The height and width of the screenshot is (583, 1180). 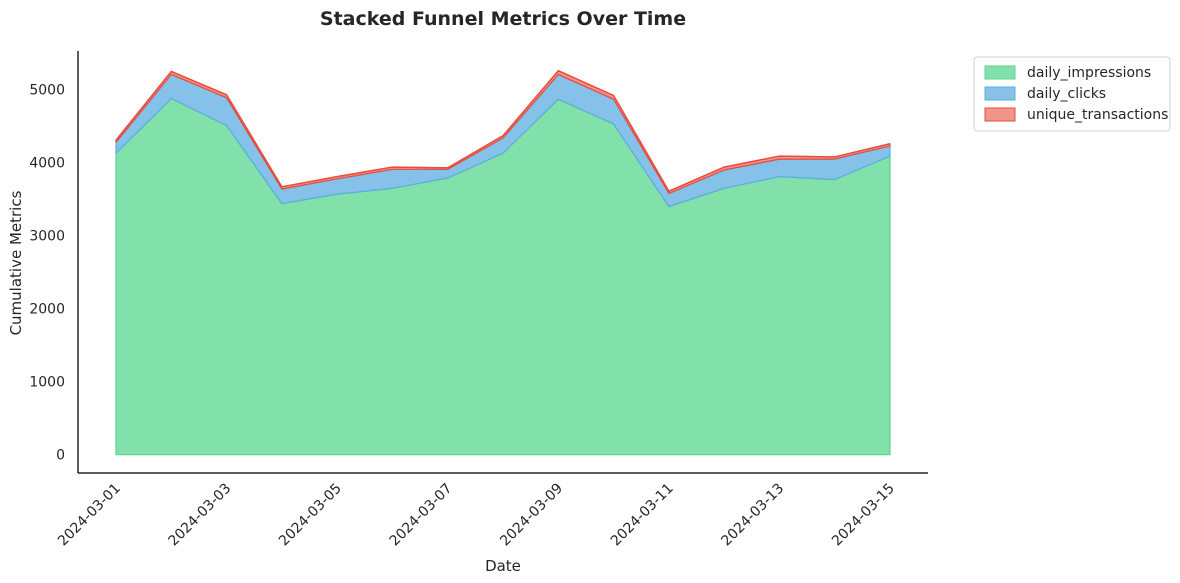 What do you see at coordinates (47, 164) in the screenshot?
I see `y-tick-label: 4000` at bounding box center [47, 164].